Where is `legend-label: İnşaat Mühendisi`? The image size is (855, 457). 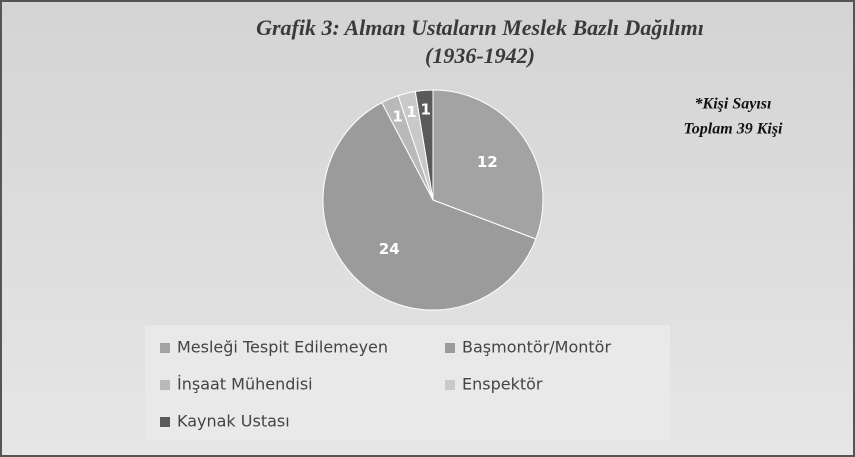
legend-label: İnşaat Mühendisi is located at coordinates (245, 384).